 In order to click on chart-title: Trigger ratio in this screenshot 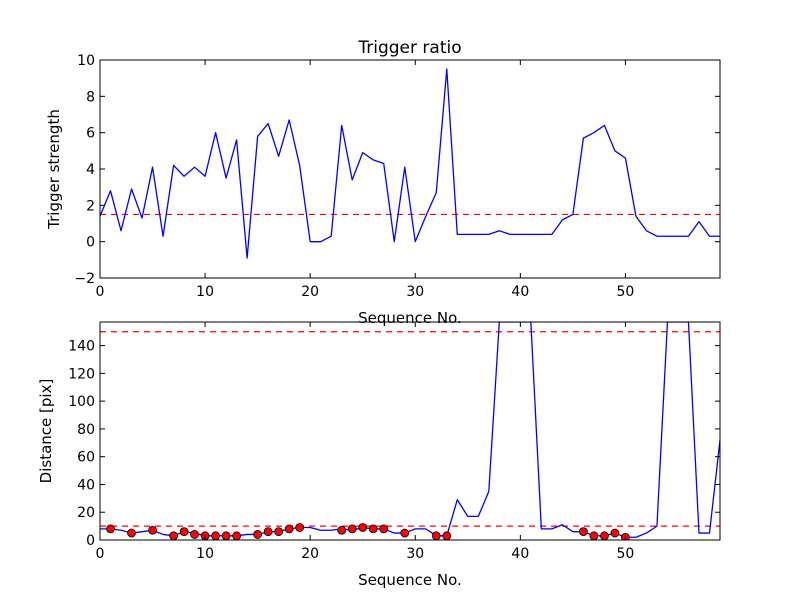, I will do `click(409, 48)`.